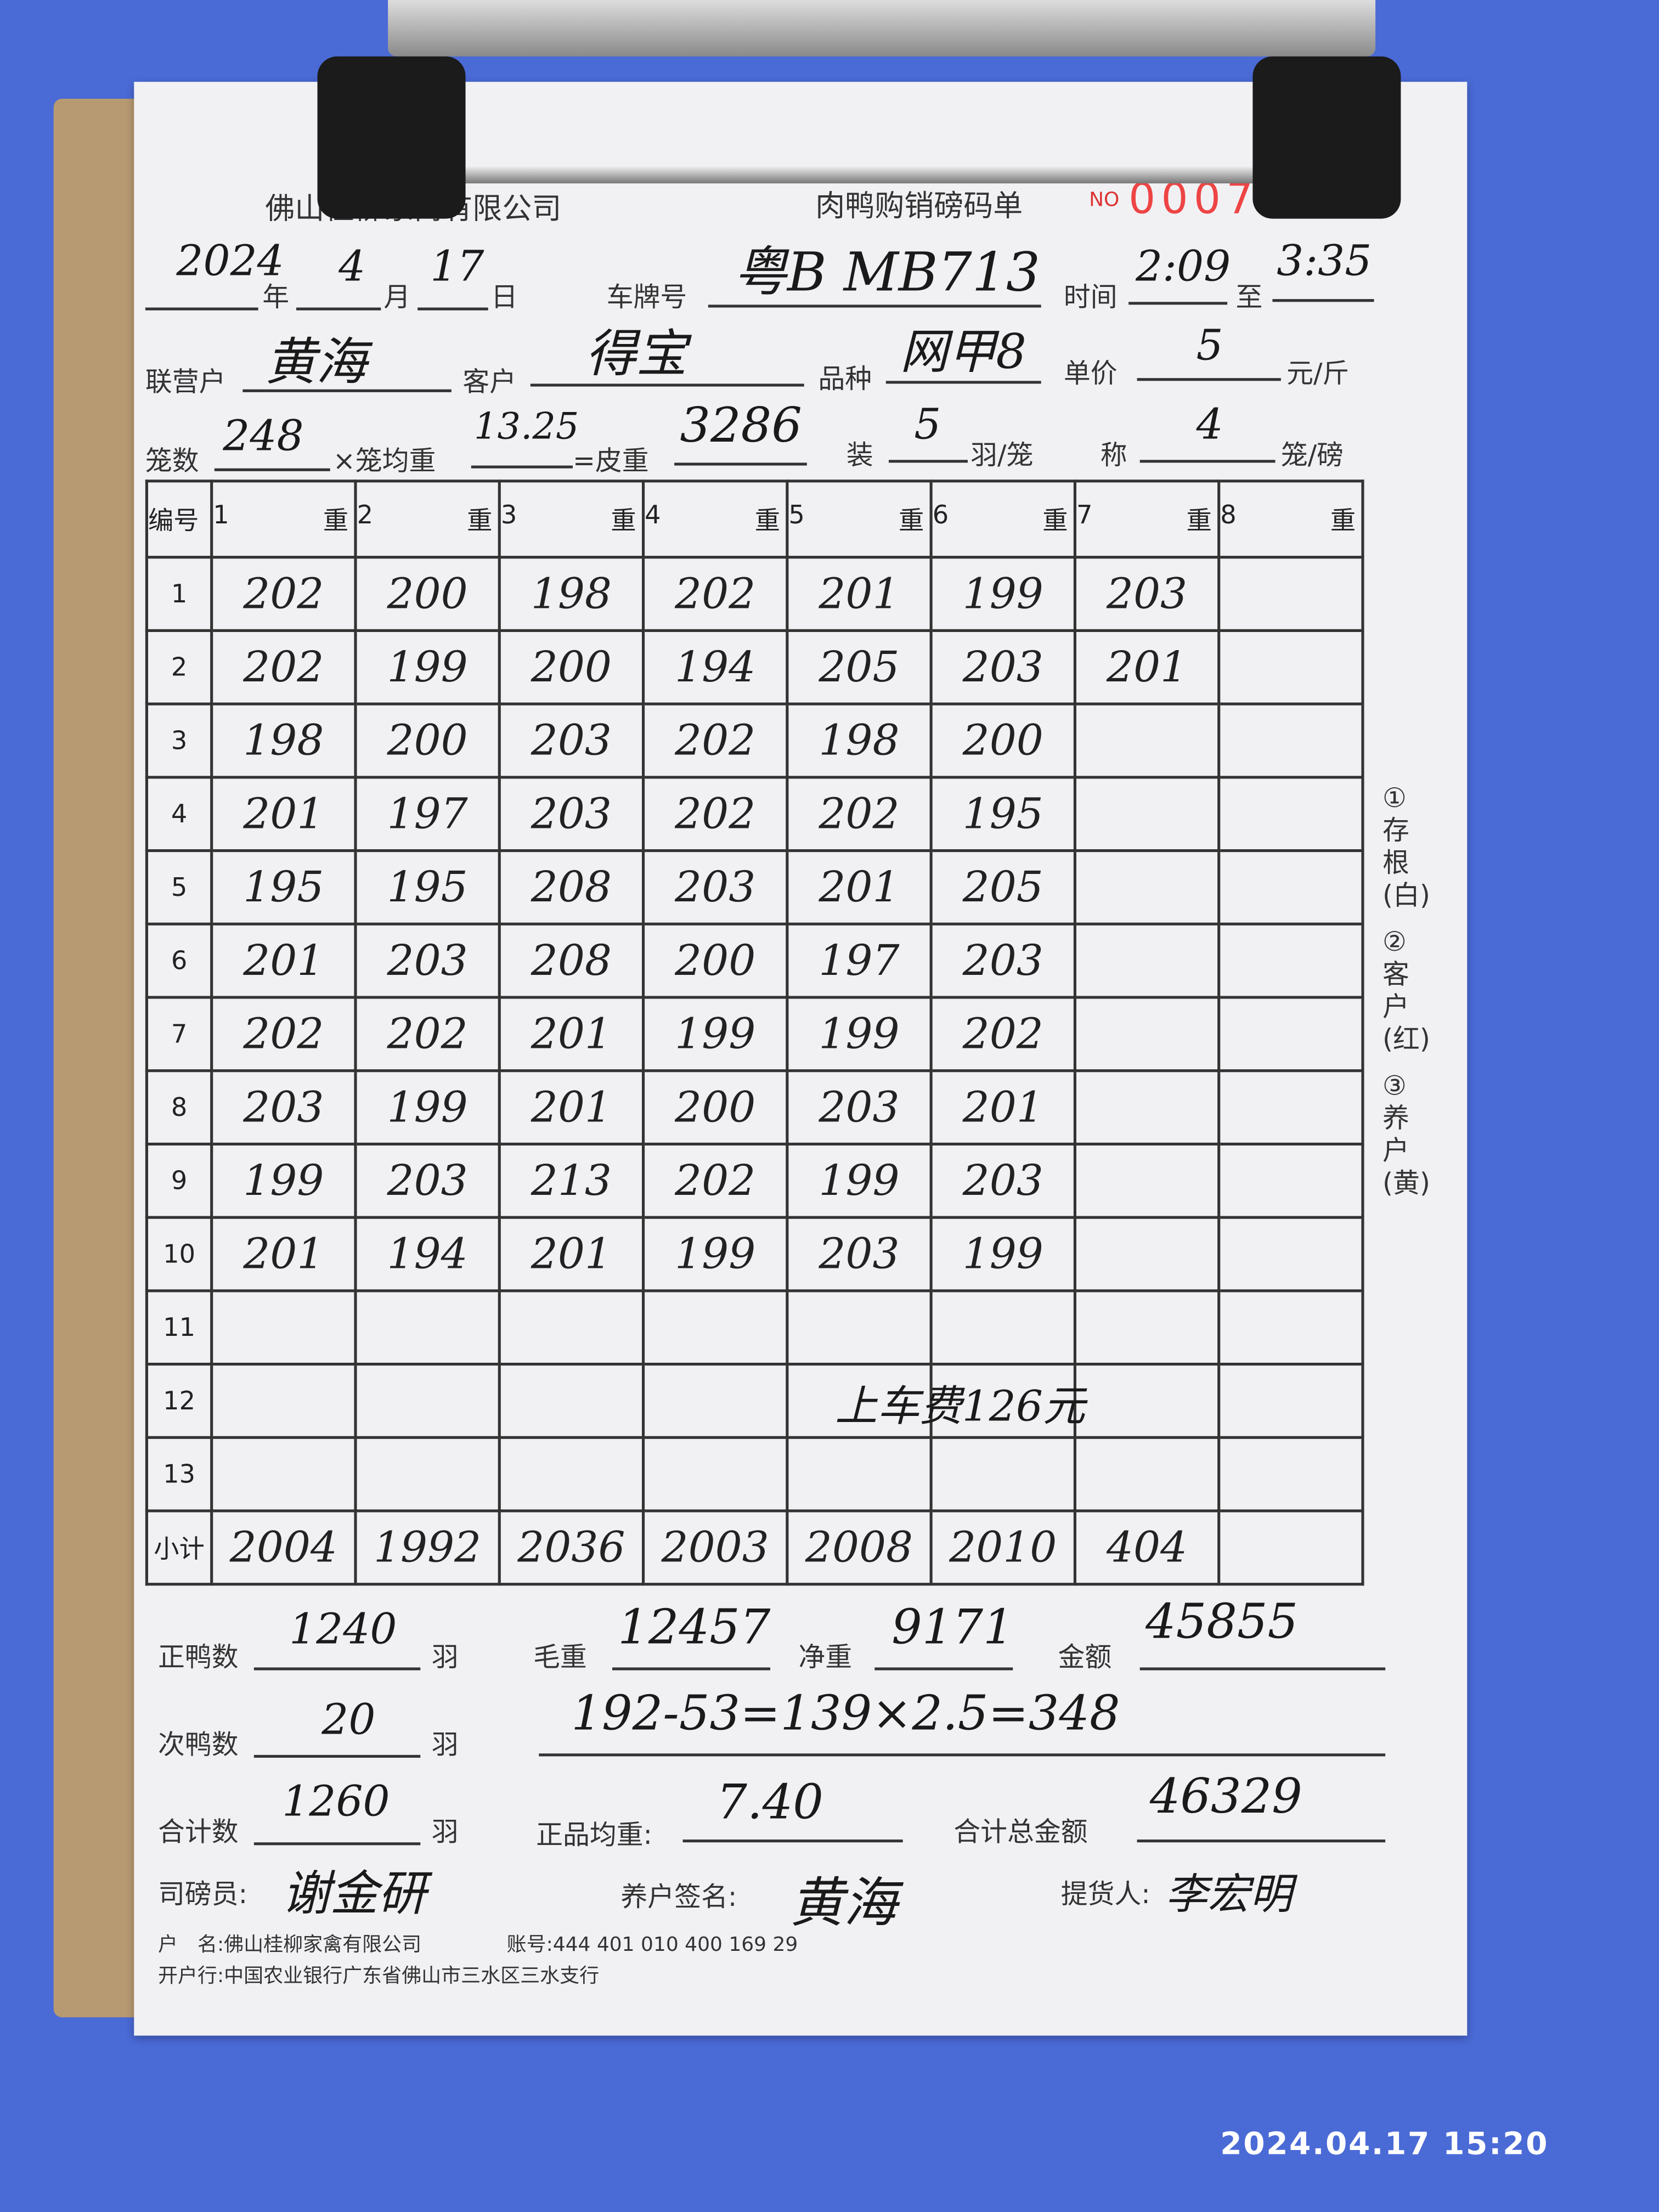  What do you see at coordinates (283, 740) in the screenshot?
I see `weight-cell: 198` at bounding box center [283, 740].